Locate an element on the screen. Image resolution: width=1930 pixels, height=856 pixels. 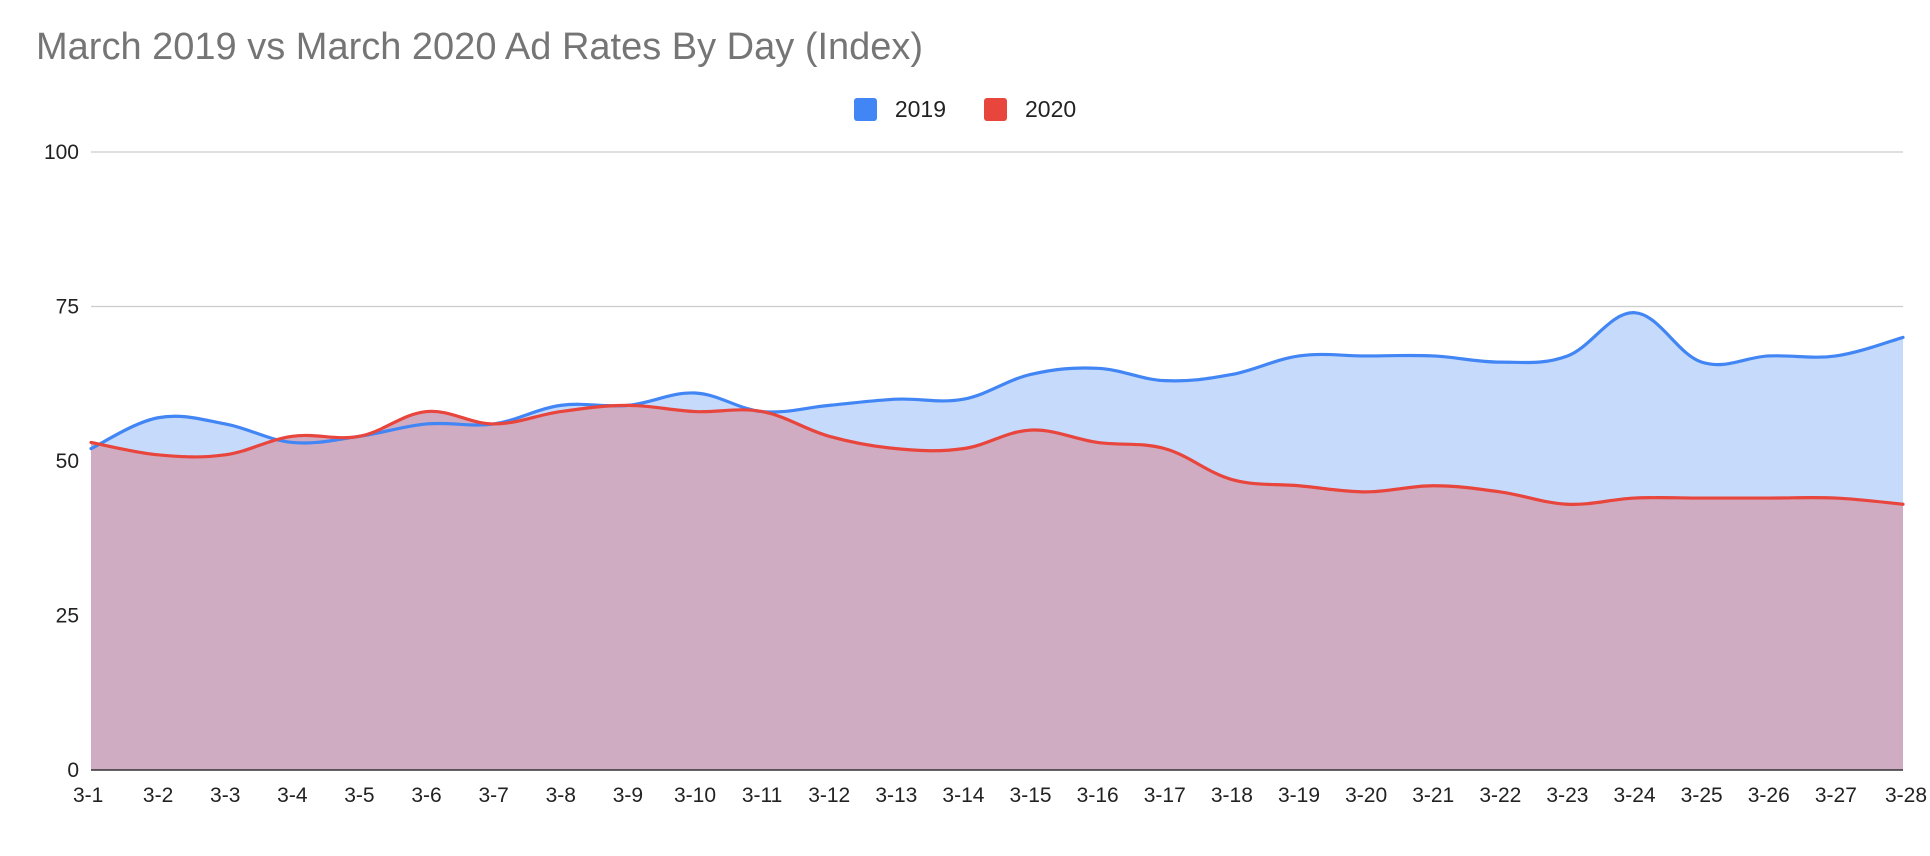
legend-item-2020: 2020 is located at coordinates (1030, 109).